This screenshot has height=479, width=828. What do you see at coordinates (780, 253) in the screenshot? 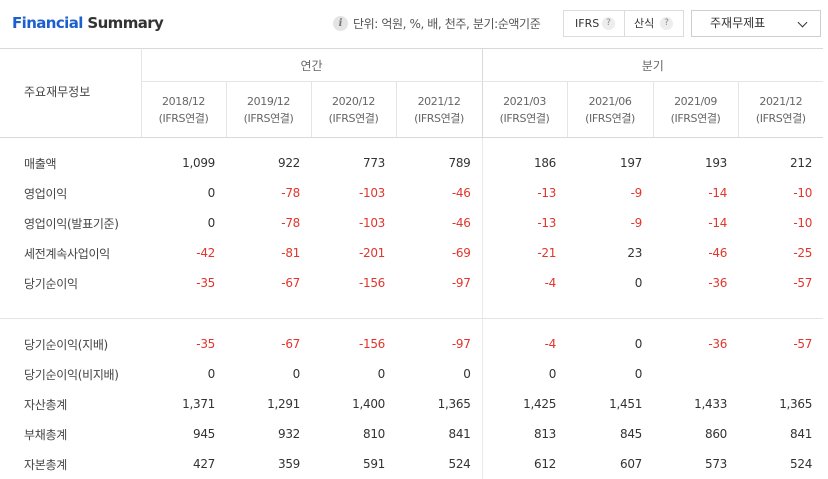
I see `value-cell: -25` at bounding box center [780, 253].